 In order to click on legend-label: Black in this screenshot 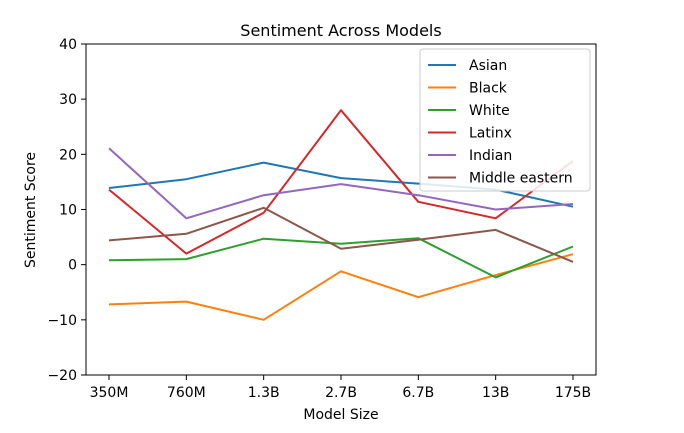, I will do `click(488, 89)`.